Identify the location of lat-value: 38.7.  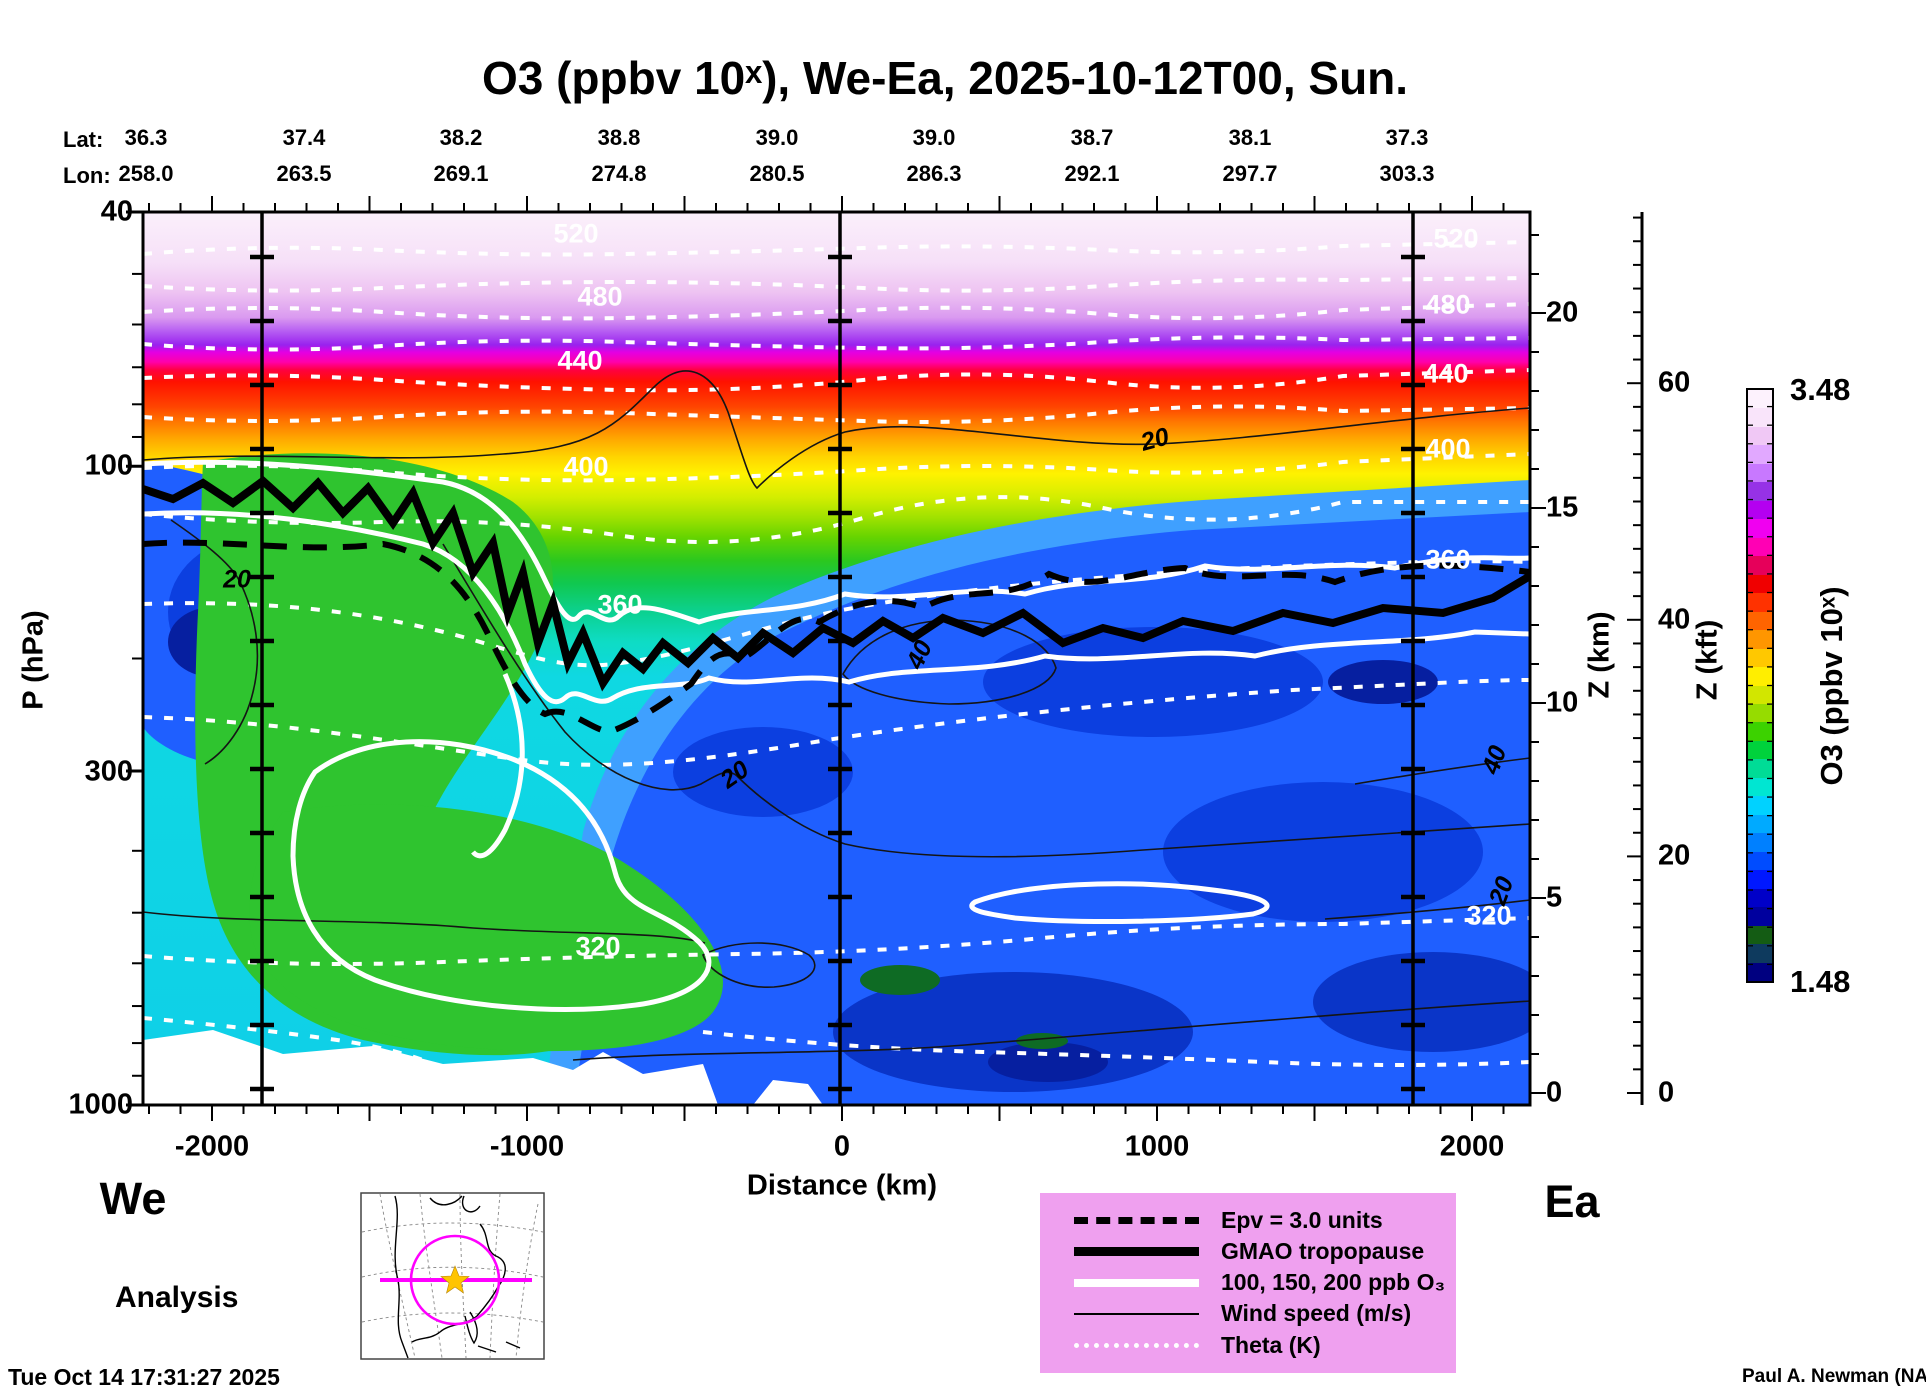
(1092, 137).